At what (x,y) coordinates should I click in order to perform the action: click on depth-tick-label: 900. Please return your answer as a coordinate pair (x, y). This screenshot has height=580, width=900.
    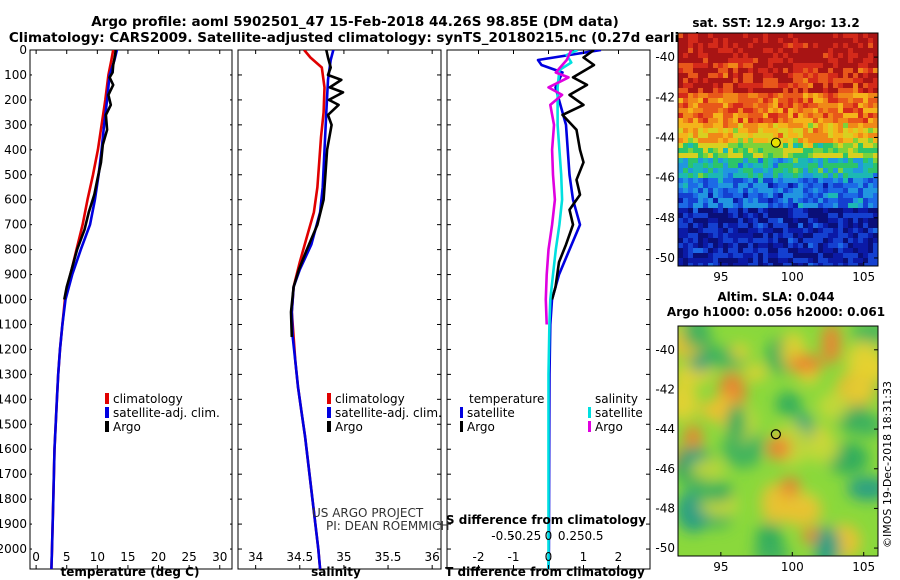
    Looking at the image, I should click on (15, 275).